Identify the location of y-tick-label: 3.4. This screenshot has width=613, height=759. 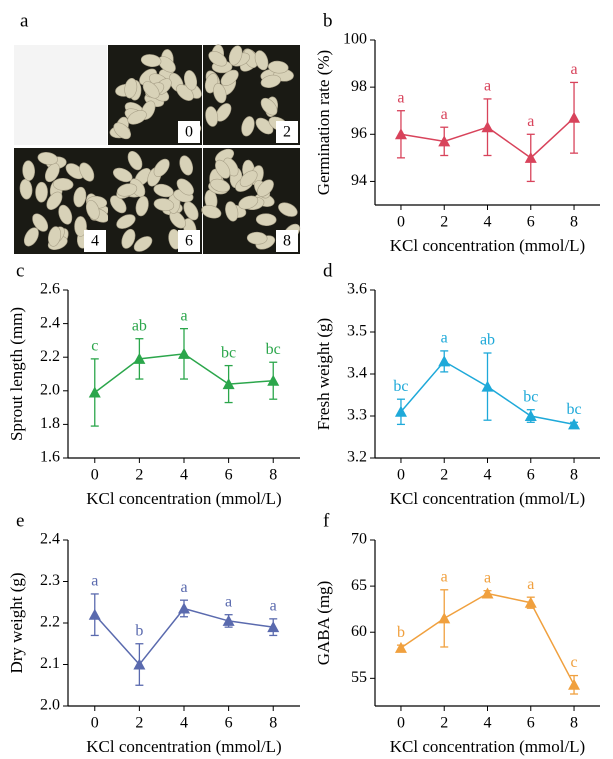
(357, 373).